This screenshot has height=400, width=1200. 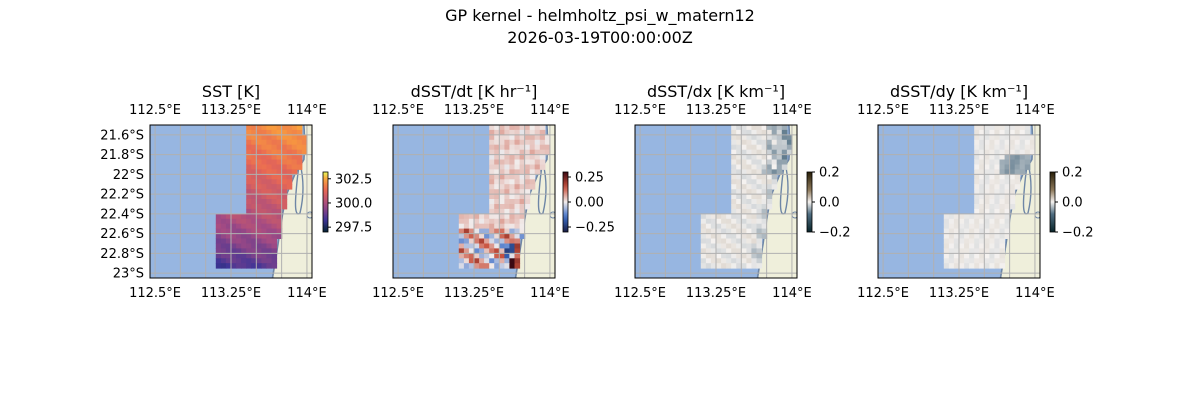 What do you see at coordinates (231, 110) in the screenshot?
I see `lon-tick-label-top: 113.25°E` at bounding box center [231, 110].